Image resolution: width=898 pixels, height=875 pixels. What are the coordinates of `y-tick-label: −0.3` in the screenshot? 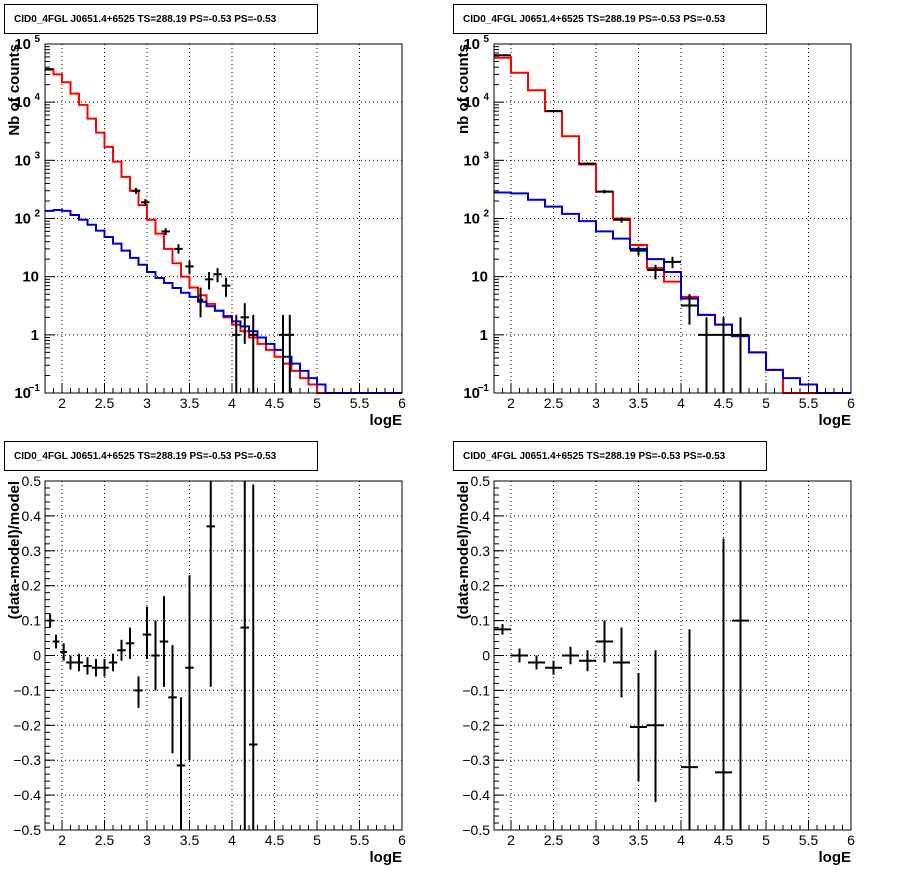 It's located at (476, 760).